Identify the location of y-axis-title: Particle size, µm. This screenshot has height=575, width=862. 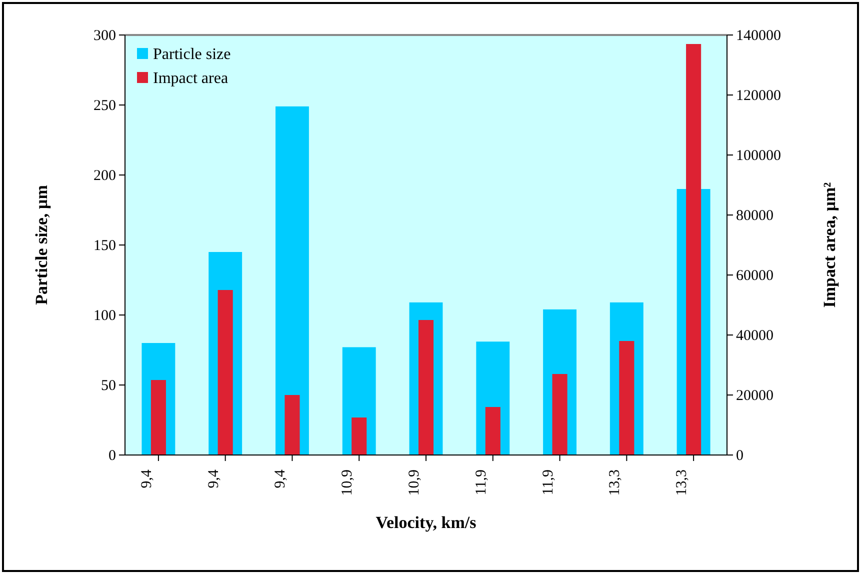
(41, 245).